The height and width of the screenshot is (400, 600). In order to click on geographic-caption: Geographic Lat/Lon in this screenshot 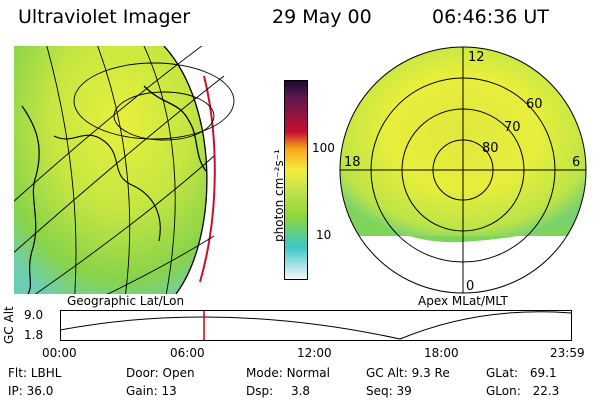, I will do `click(126, 301)`.